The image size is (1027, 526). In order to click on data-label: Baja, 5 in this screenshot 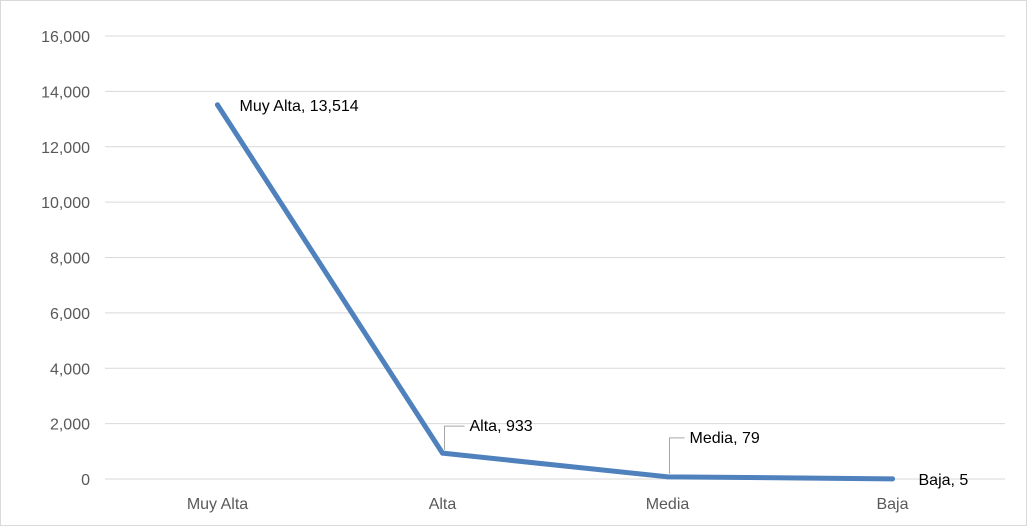, I will do `click(944, 480)`.